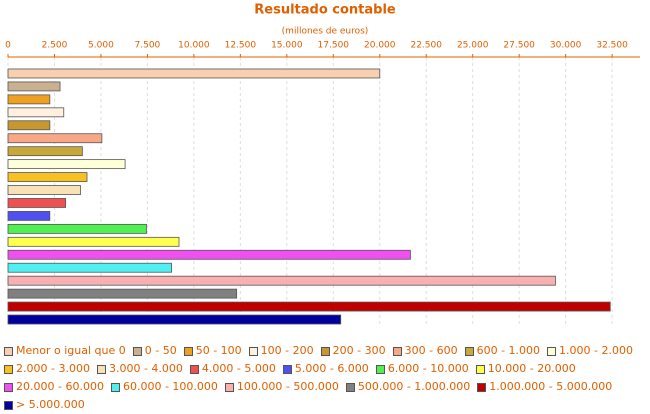  I want to click on legend-item: 10.000 - 20.000, so click(525, 369).